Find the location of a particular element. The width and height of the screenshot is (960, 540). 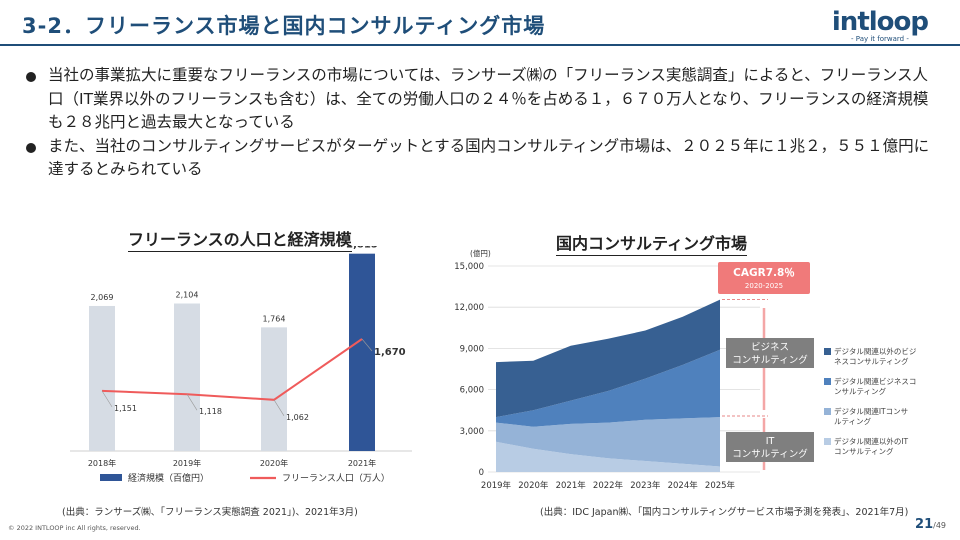

legend-label-line: デジタル関連ビジネスコ is located at coordinates (875, 381).